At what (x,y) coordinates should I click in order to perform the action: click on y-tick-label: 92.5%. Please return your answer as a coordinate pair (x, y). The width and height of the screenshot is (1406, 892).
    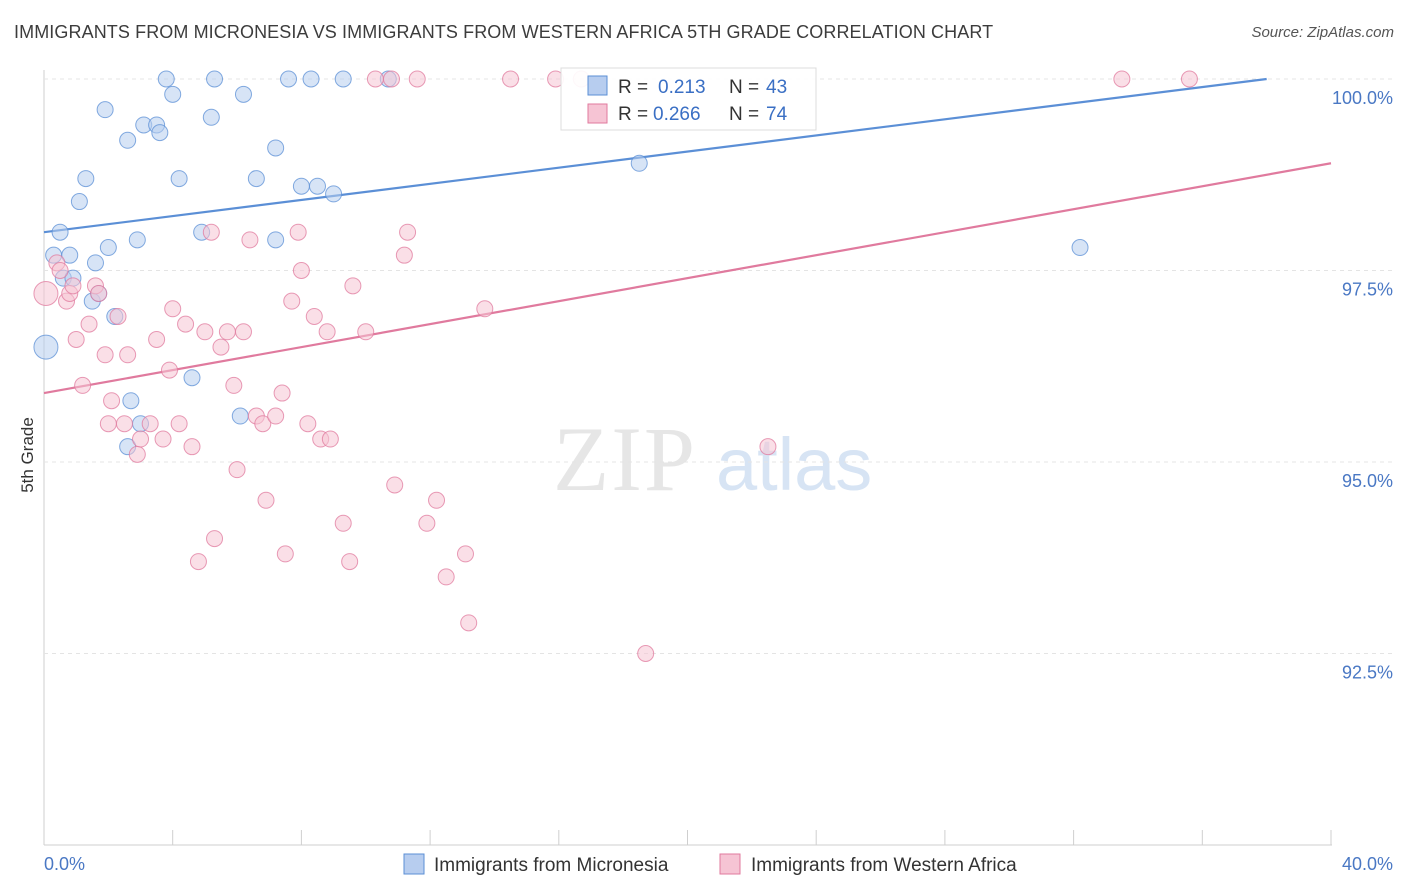
    Looking at the image, I should click on (1367, 673).